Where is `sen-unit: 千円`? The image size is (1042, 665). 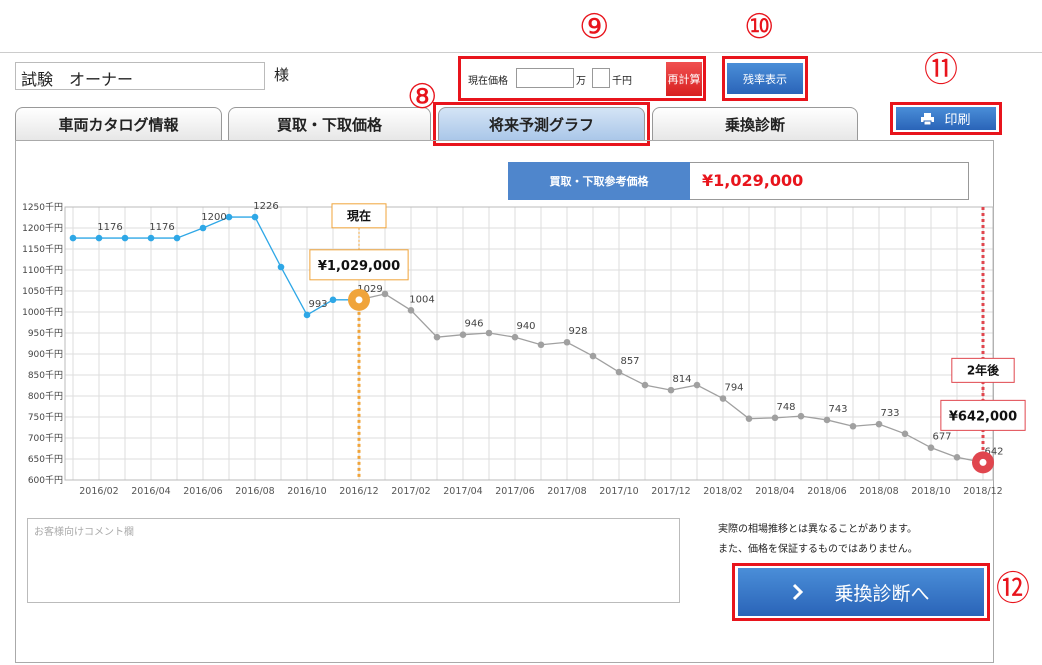
sen-unit: 千円 is located at coordinates (622, 81).